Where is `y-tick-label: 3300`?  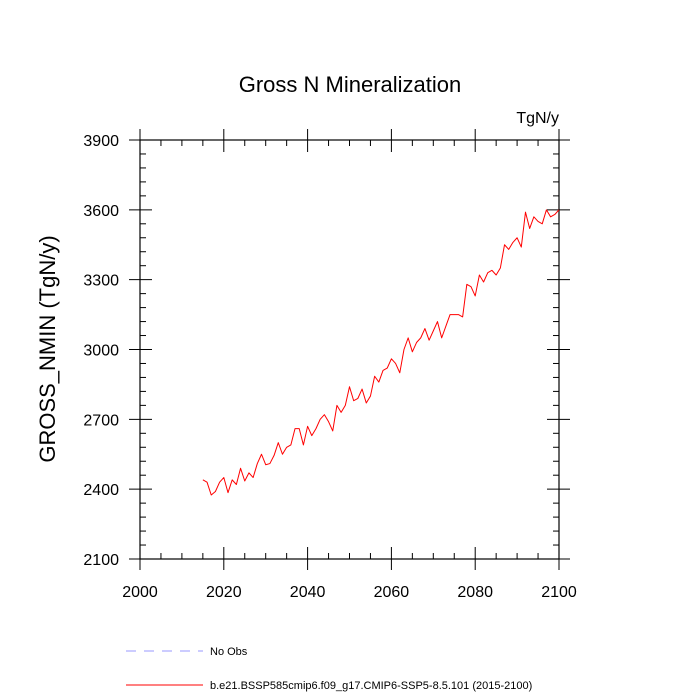 y-tick-label: 3300 is located at coordinates (101, 281).